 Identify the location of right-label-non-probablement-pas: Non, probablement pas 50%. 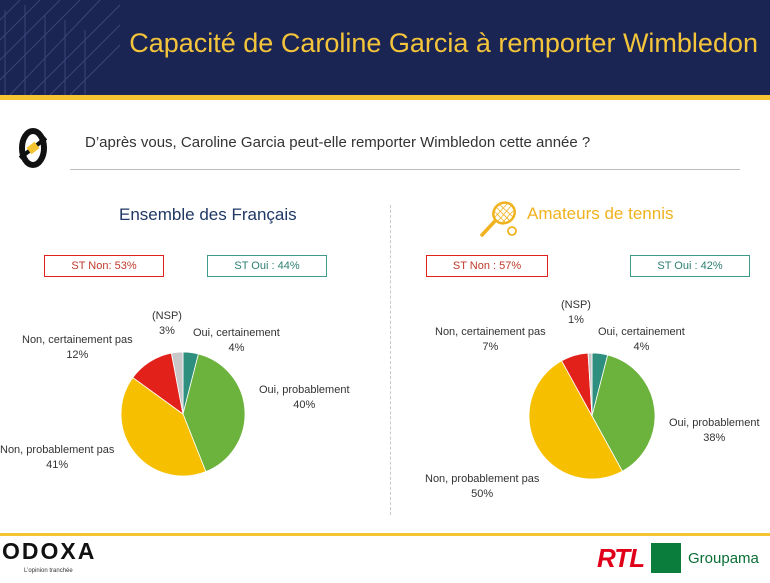
(482, 486).